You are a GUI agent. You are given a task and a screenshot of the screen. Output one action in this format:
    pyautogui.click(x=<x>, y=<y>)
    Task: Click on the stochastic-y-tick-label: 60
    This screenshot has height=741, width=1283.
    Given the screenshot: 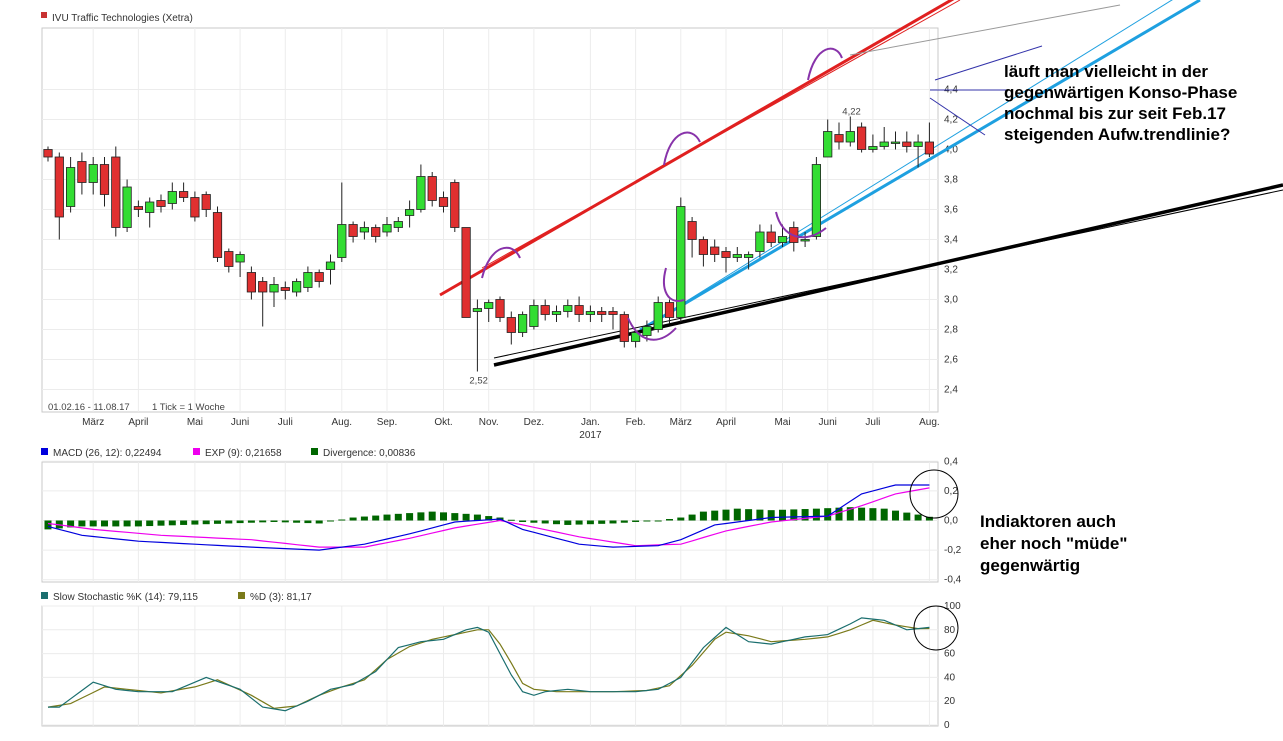 What is the action you would take?
    pyautogui.click(x=950, y=654)
    